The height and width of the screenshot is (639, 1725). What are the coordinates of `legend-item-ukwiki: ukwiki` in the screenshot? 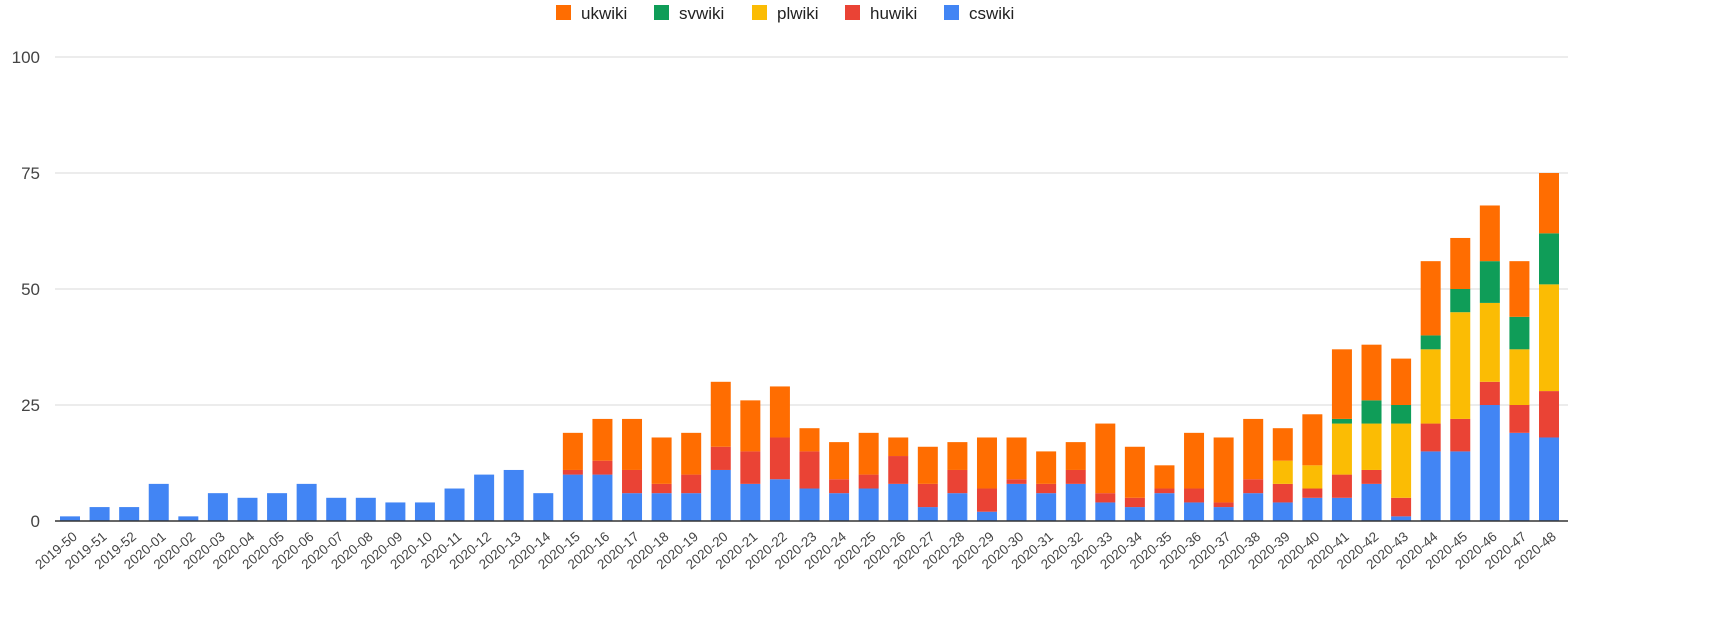 It's located at (591, 13).